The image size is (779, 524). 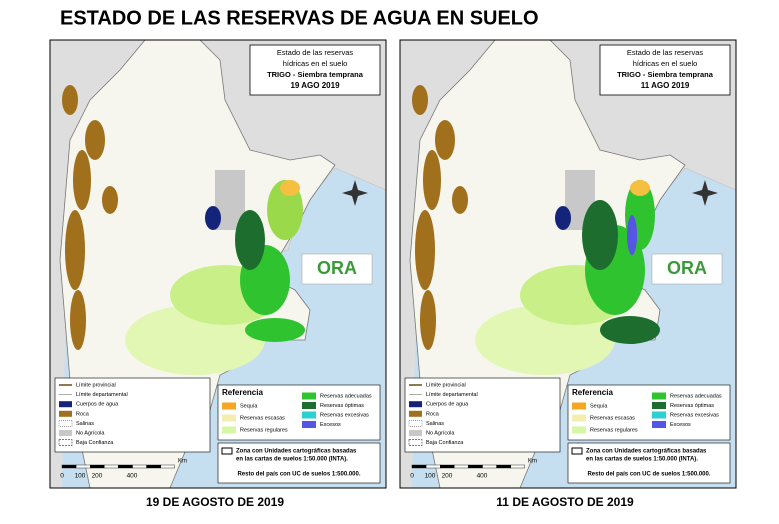 What do you see at coordinates (447, 476) in the screenshot?
I see `scale-label: 200` at bounding box center [447, 476].